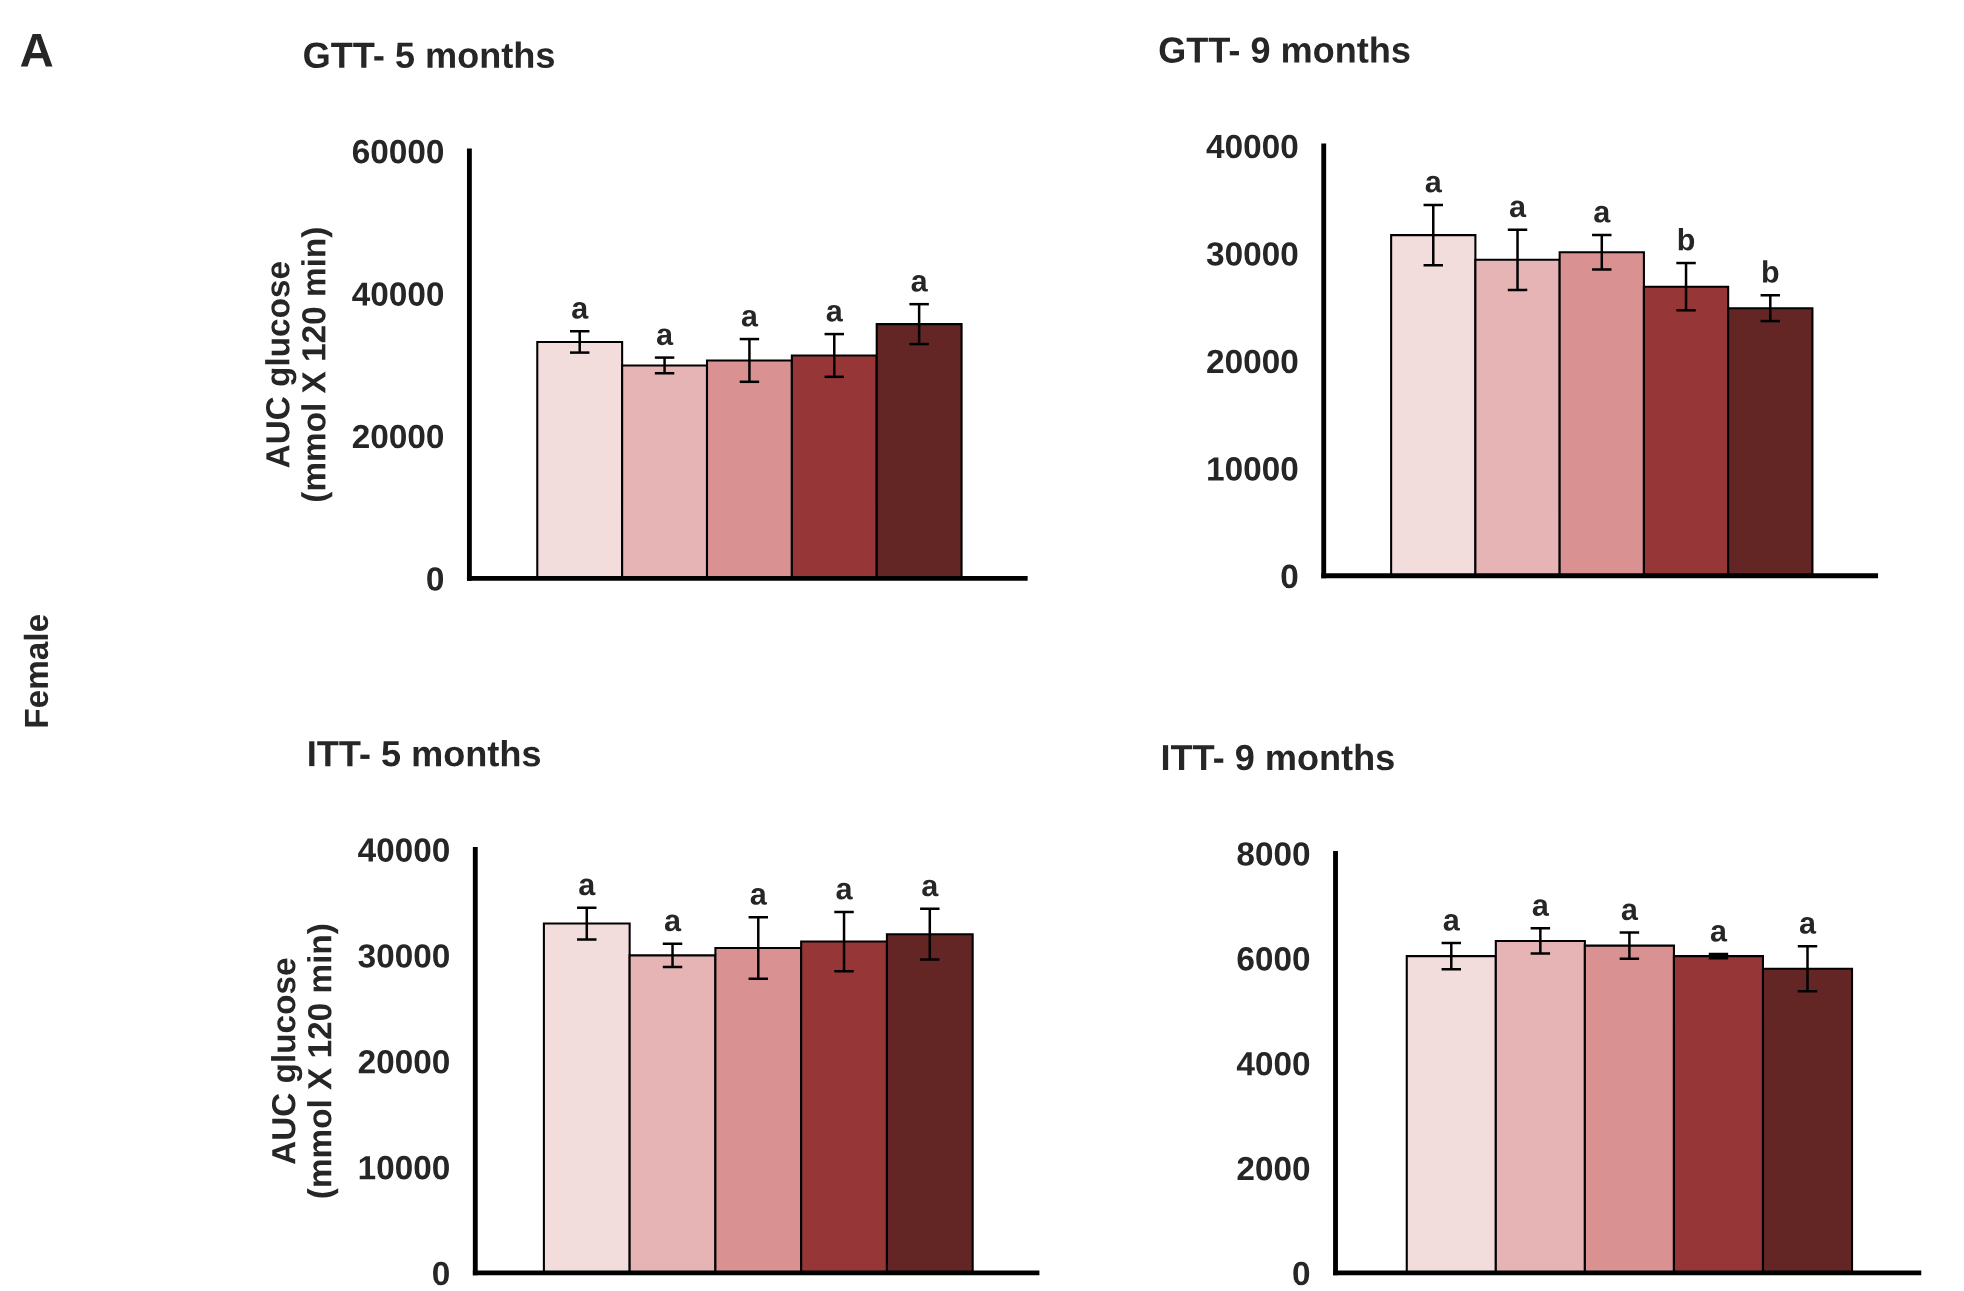 This screenshot has height=1291, width=1964. What do you see at coordinates (1273, 1063) in the screenshot?
I see `y-tick-label: 4000` at bounding box center [1273, 1063].